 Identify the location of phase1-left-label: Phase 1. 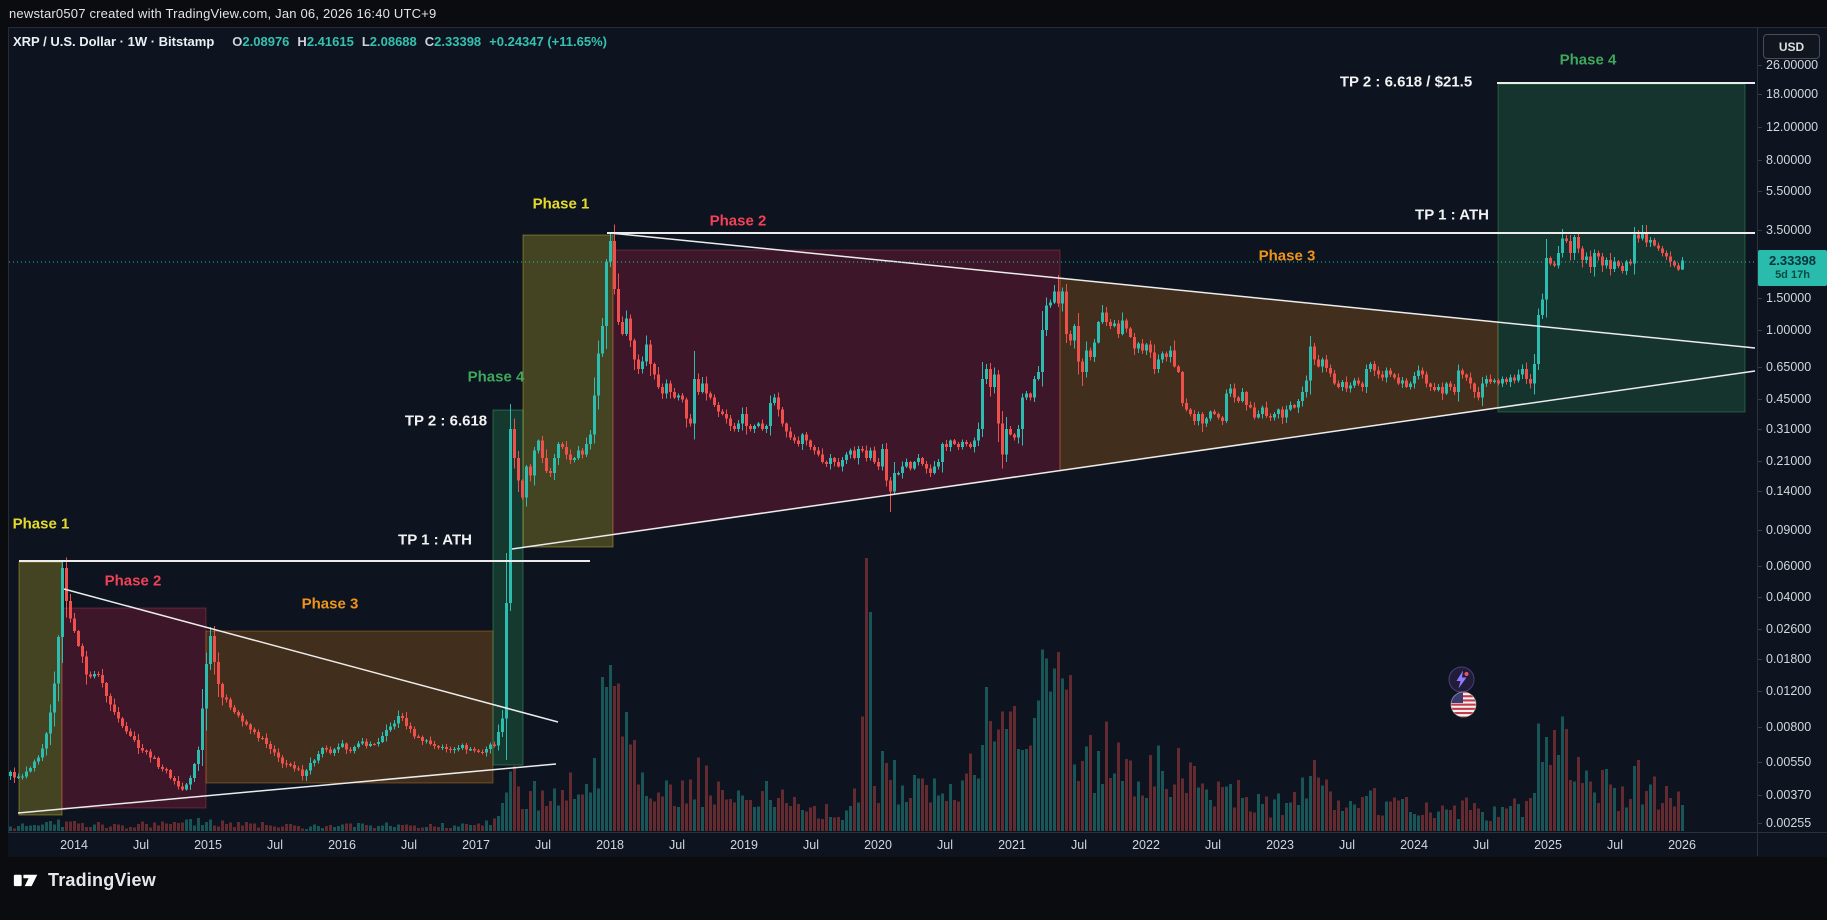
(41, 524).